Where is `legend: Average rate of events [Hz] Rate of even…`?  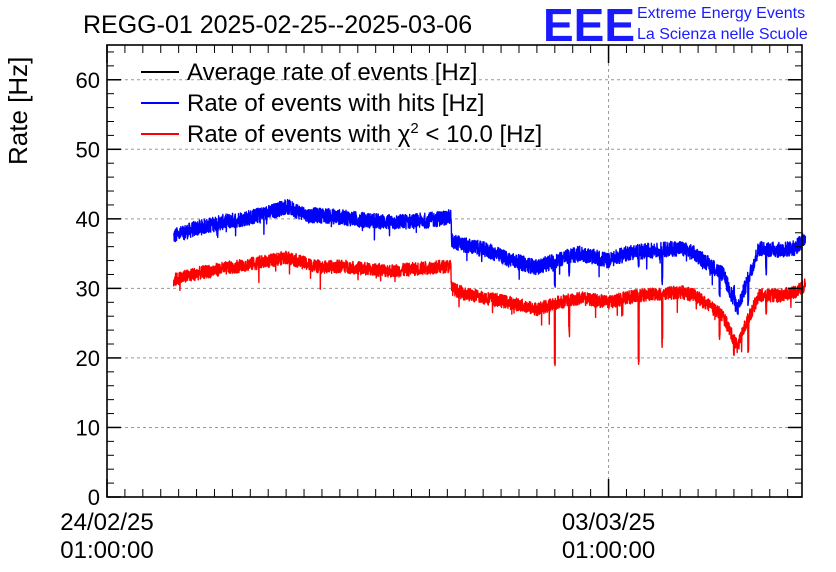
legend: Average rate of events [Hz] Rate of even… is located at coordinates (341, 103).